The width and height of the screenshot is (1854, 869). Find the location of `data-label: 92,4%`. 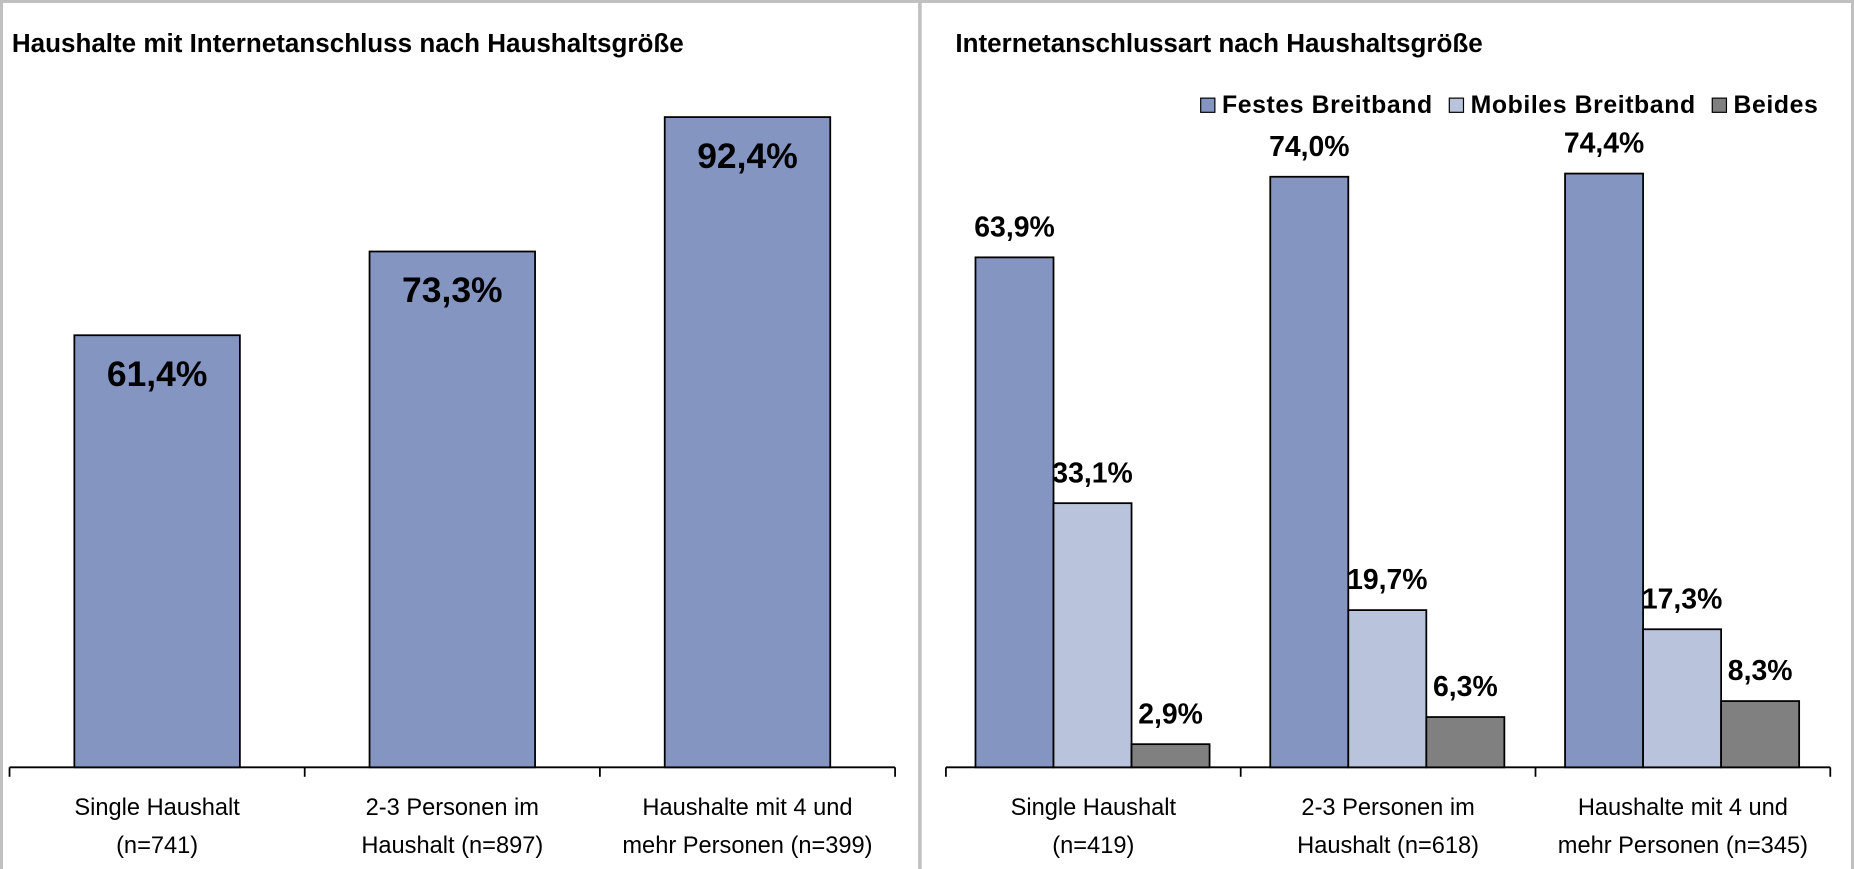

data-label: 92,4% is located at coordinates (747, 156).